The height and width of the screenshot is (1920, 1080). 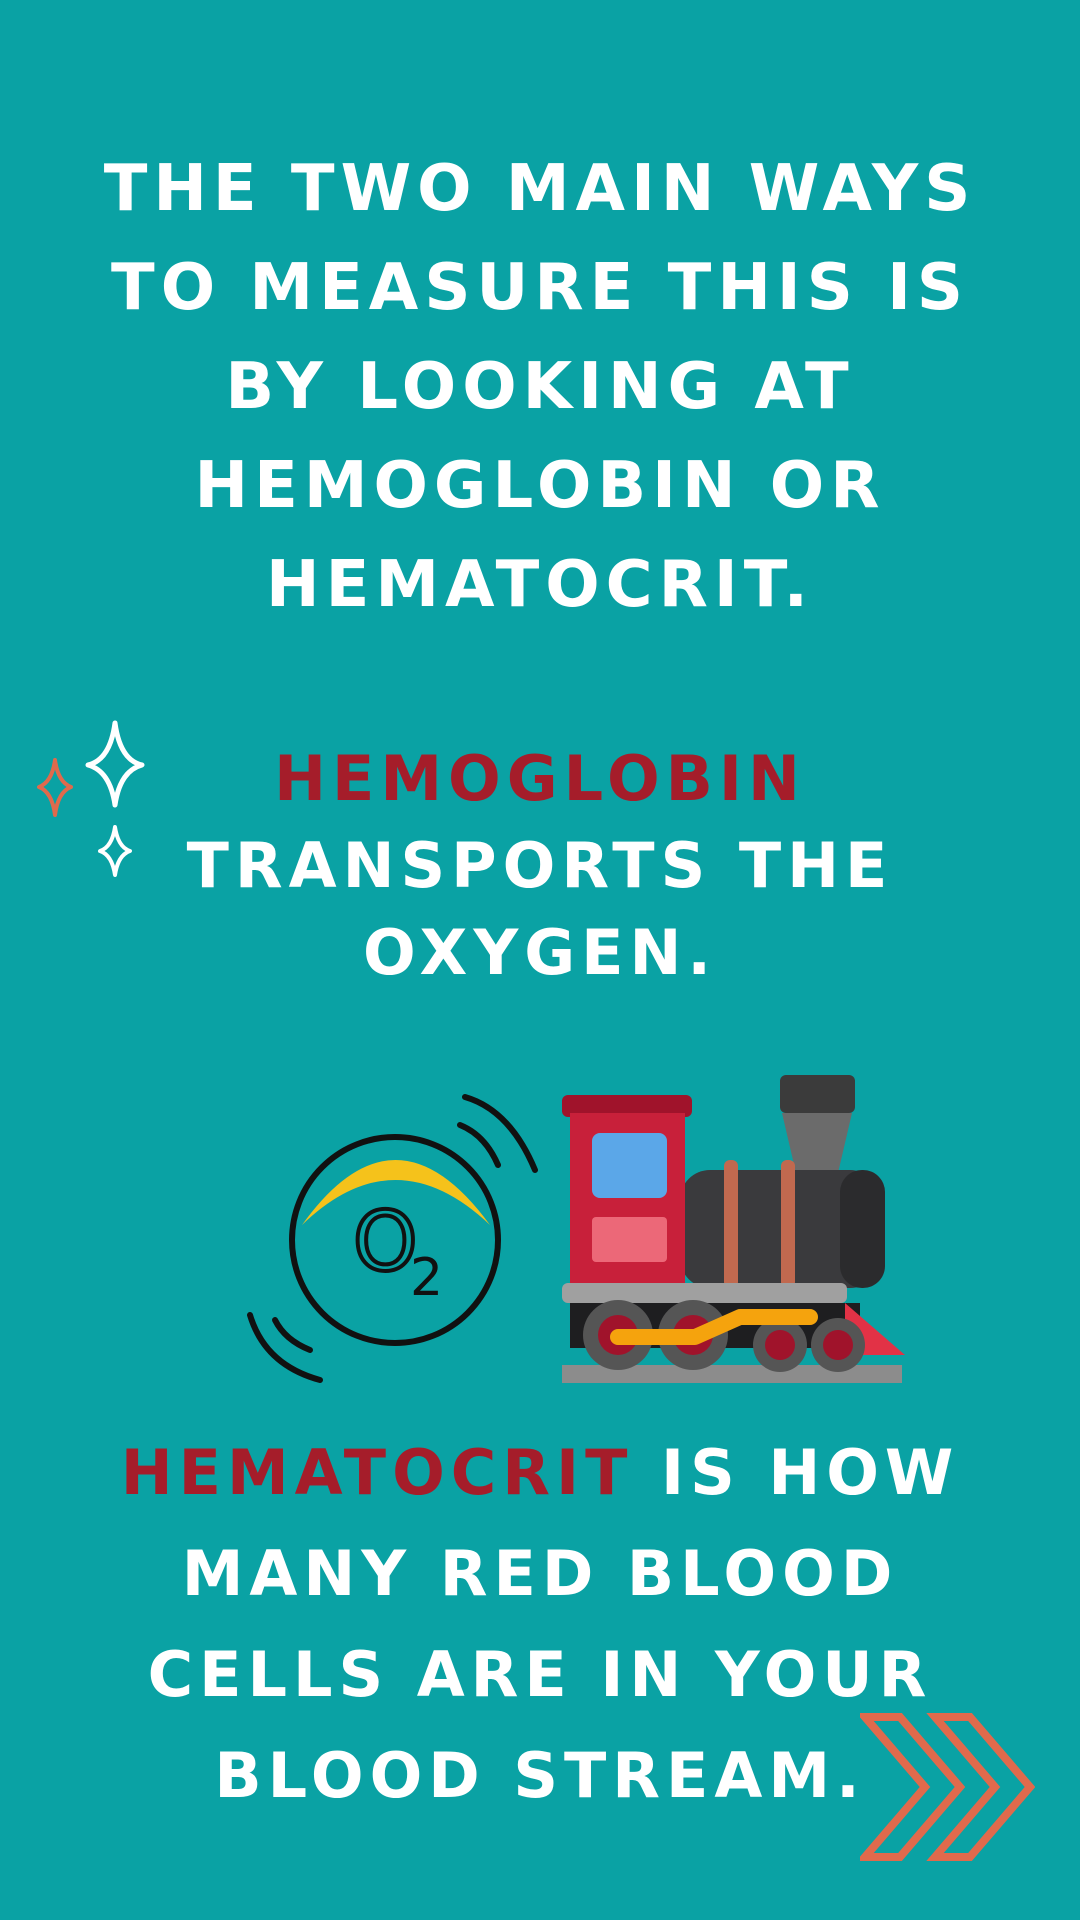 I want to click on double-chevron-right-icon, so click(x=947, y=1787).